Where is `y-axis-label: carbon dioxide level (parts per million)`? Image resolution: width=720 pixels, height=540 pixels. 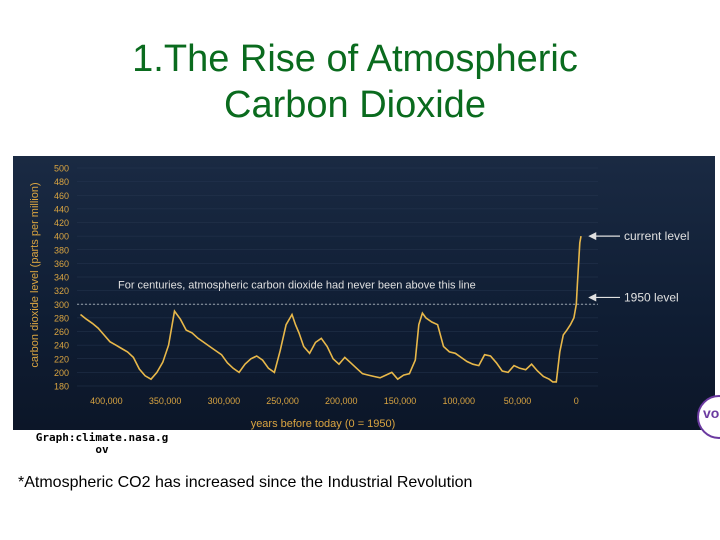
y-axis-label: carbon dioxide level (parts per million) is located at coordinates (35, 274).